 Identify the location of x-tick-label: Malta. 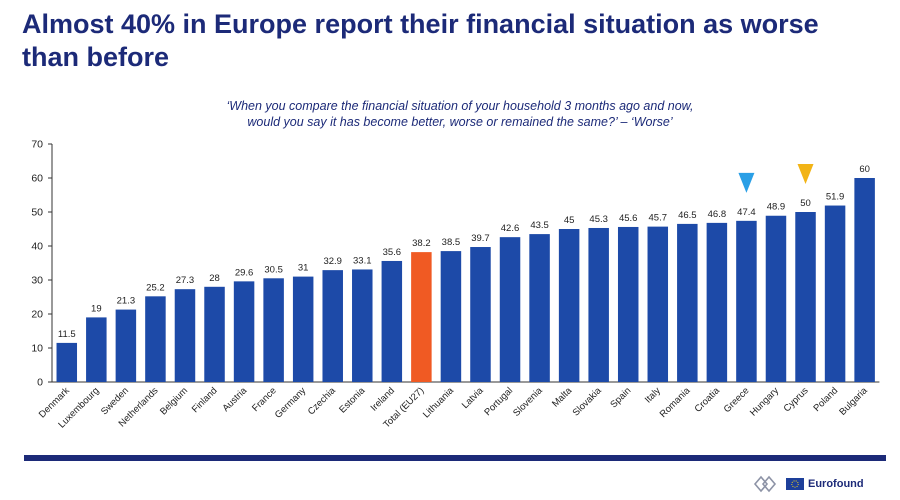
(562, 397).